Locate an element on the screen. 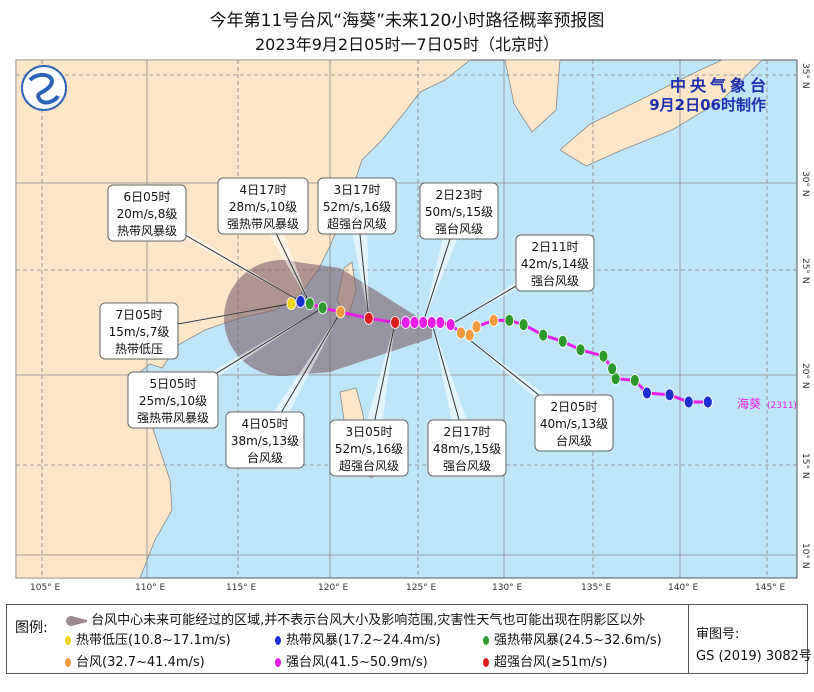 The image size is (814, 692). callout-time: 6日05时 is located at coordinates (147, 197).